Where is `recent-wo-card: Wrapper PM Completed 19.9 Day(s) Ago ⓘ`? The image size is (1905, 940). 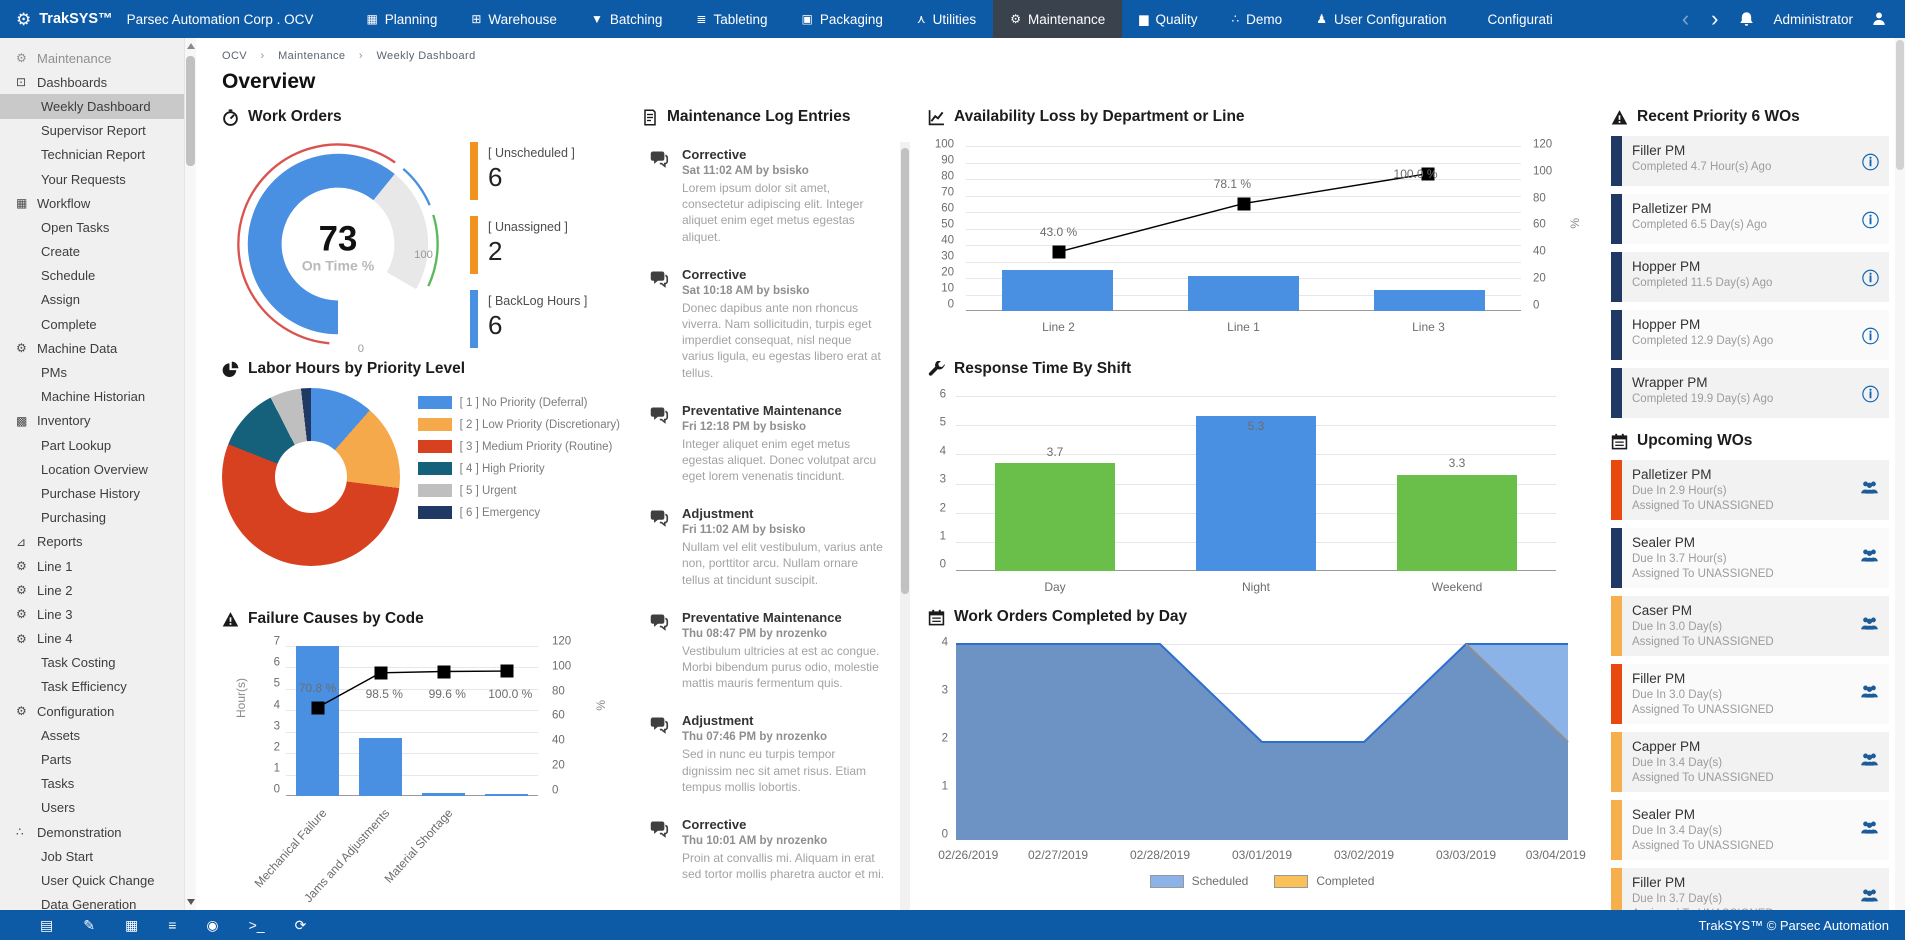 recent-wo-card: Wrapper PM Completed 19.9 Day(s) Ago ⓘ is located at coordinates (1750, 393).